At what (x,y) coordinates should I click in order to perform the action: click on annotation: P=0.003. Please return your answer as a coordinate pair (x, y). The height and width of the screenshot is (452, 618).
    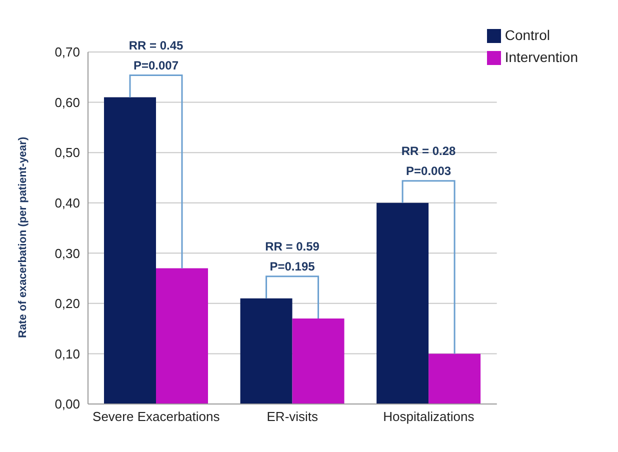
    Looking at the image, I should click on (429, 171).